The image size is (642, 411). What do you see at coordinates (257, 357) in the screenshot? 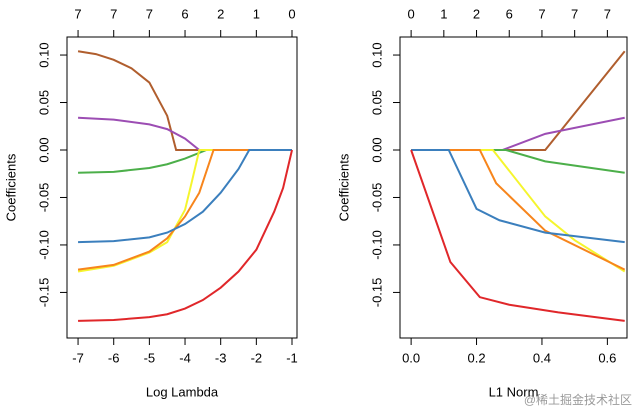
I see `x-tick-label: -2` at bounding box center [257, 357].